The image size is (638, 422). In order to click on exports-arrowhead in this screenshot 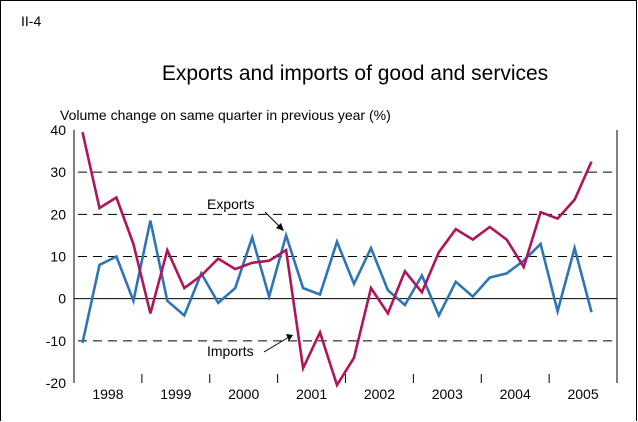, I will do `click(280, 227)`.